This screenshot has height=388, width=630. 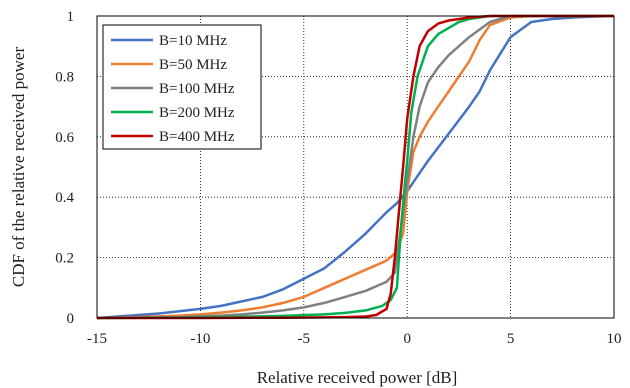 I want to click on legend-label: B=200 MHz, so click(x=197, y=113).